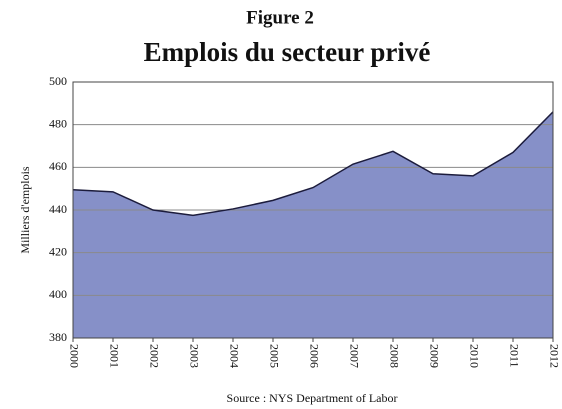 The width and height of the screenshot is (562, 409). What do you see at coordinates (58, 209) in the screenshot?
I see `y-tick-label: 440` at bounding box center [58, 209].